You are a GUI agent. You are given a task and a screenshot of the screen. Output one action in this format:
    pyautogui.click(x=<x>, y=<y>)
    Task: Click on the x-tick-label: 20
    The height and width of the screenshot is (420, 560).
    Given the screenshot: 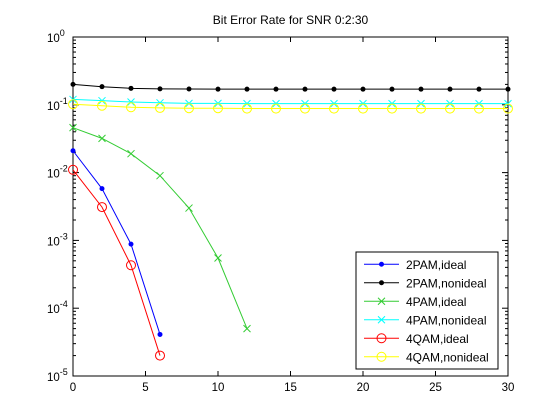 What is the action you would take?
    pyautogui.click(x=363, y=388)
    